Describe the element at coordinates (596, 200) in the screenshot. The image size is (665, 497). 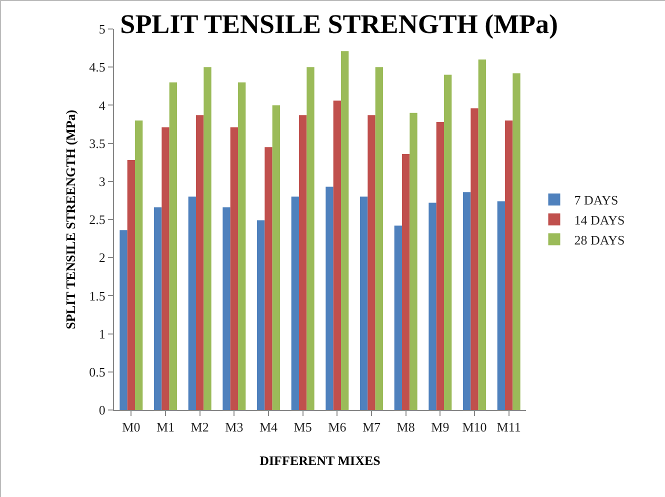
I see `legend-label: 7 DAYS` at that location.